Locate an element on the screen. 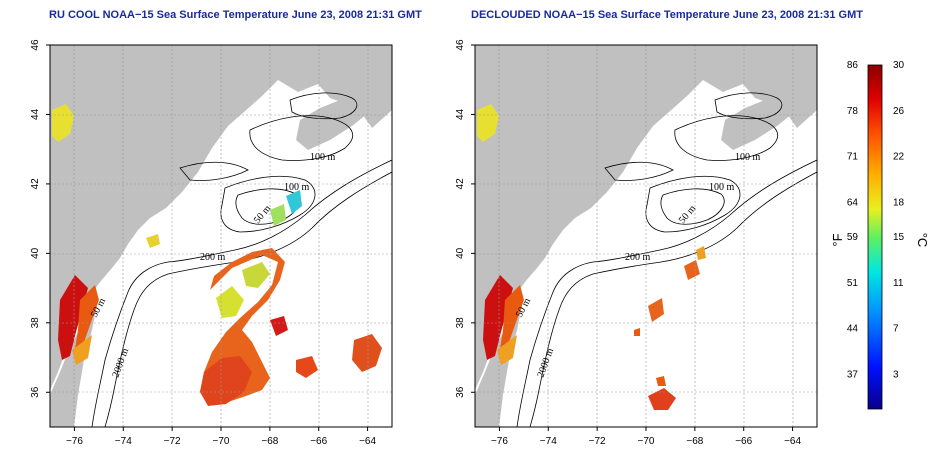 This screenshot has width=950, height=475. colorbar: 86 30 78 26 71 22 64 18 59 15 51 11 44 7 37 3 °F °C is located at coordinates (880, 235).